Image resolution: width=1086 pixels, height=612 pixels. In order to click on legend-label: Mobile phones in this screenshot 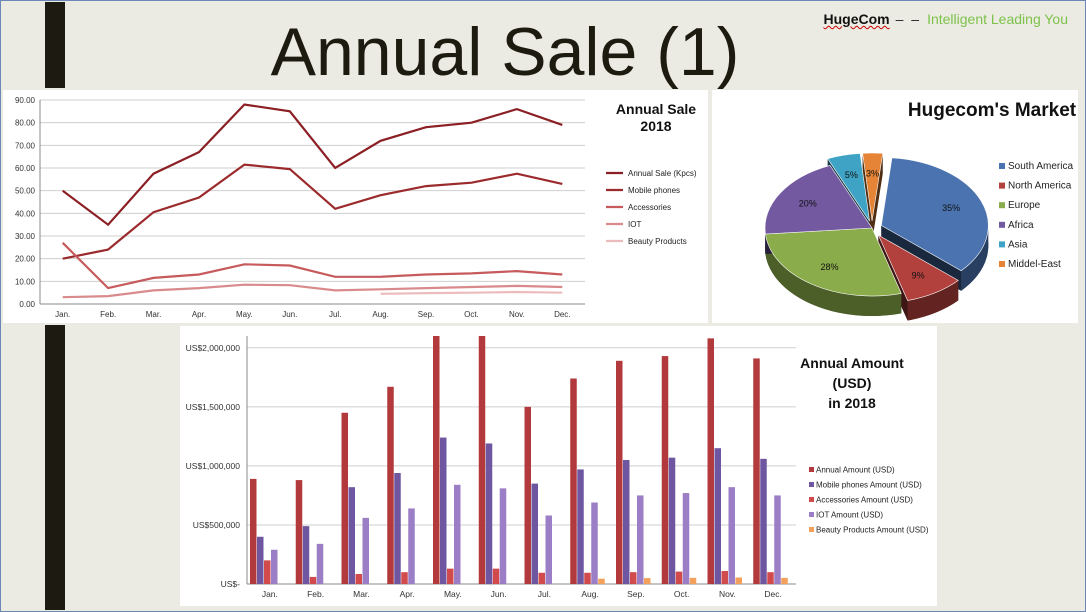, I will do `click(654, 190)`.